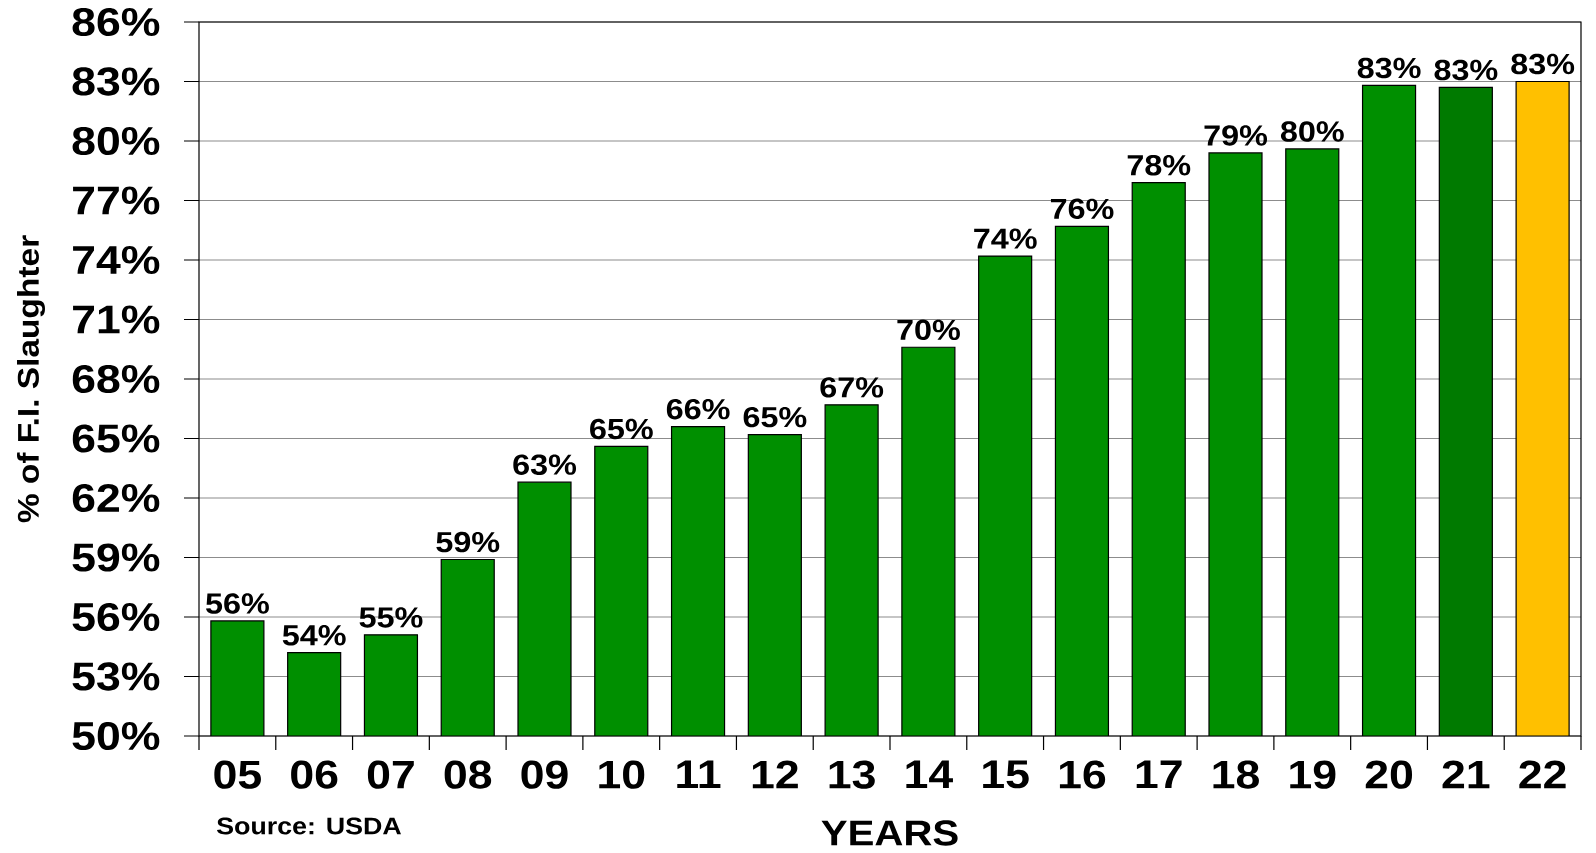  What do you see at coordinates (116, 200) in the screenshot?
I see `y-tick-label: 77%` at bounding box center [116, 200].